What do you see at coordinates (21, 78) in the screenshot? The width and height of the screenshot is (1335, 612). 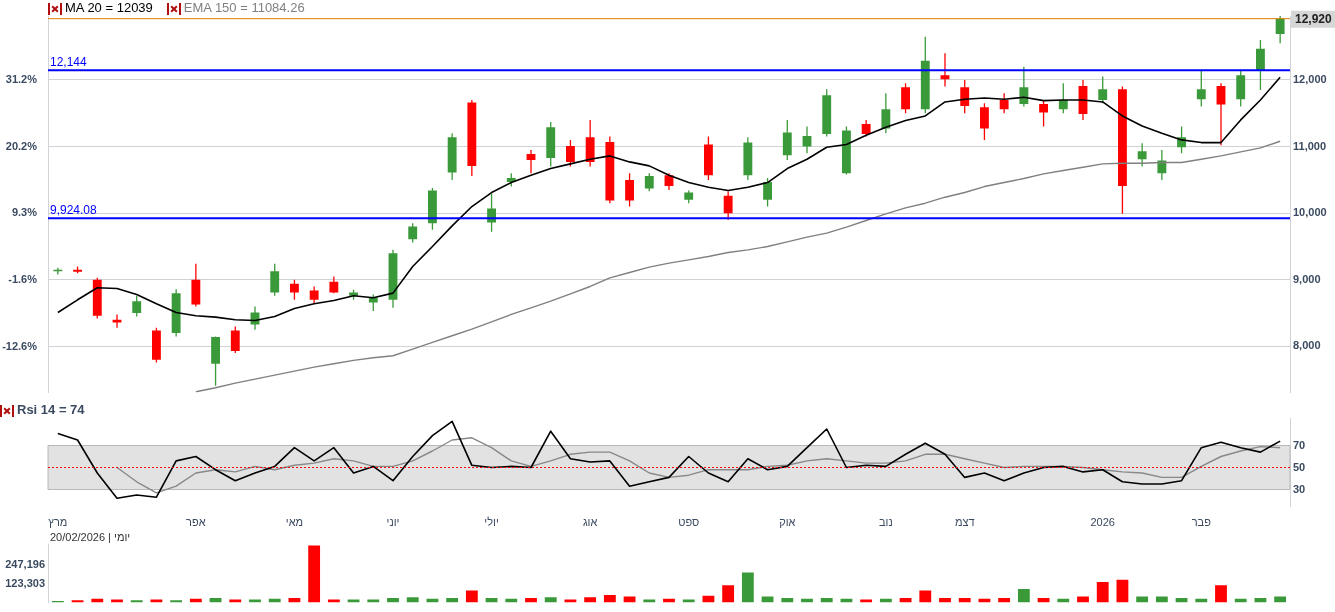 I see `y2-tick-label: 31.2%` at bounding box center [21, 78].